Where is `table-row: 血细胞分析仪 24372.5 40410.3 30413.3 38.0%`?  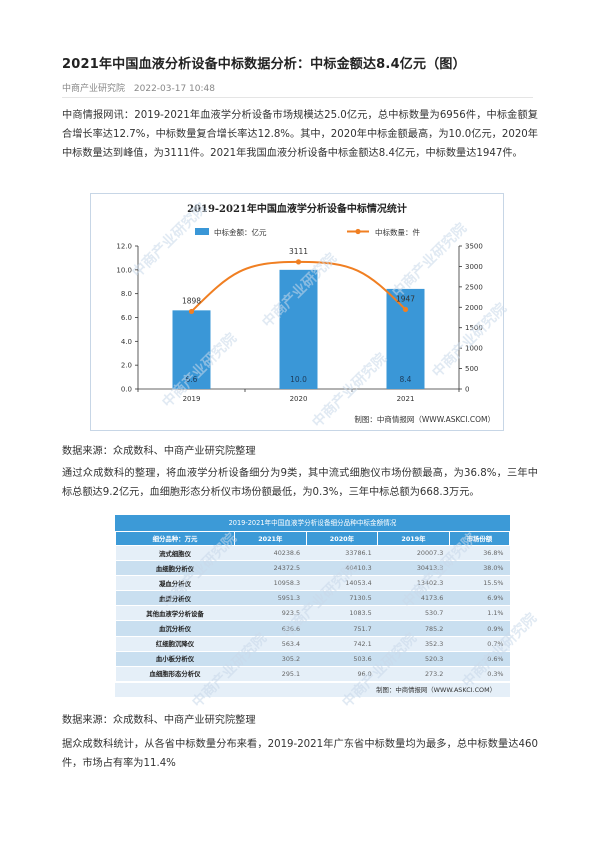 table-row: 血细胞分析仪 24372.5 40410.3 30413.3 38.0% is located at coordinates (312, 568).